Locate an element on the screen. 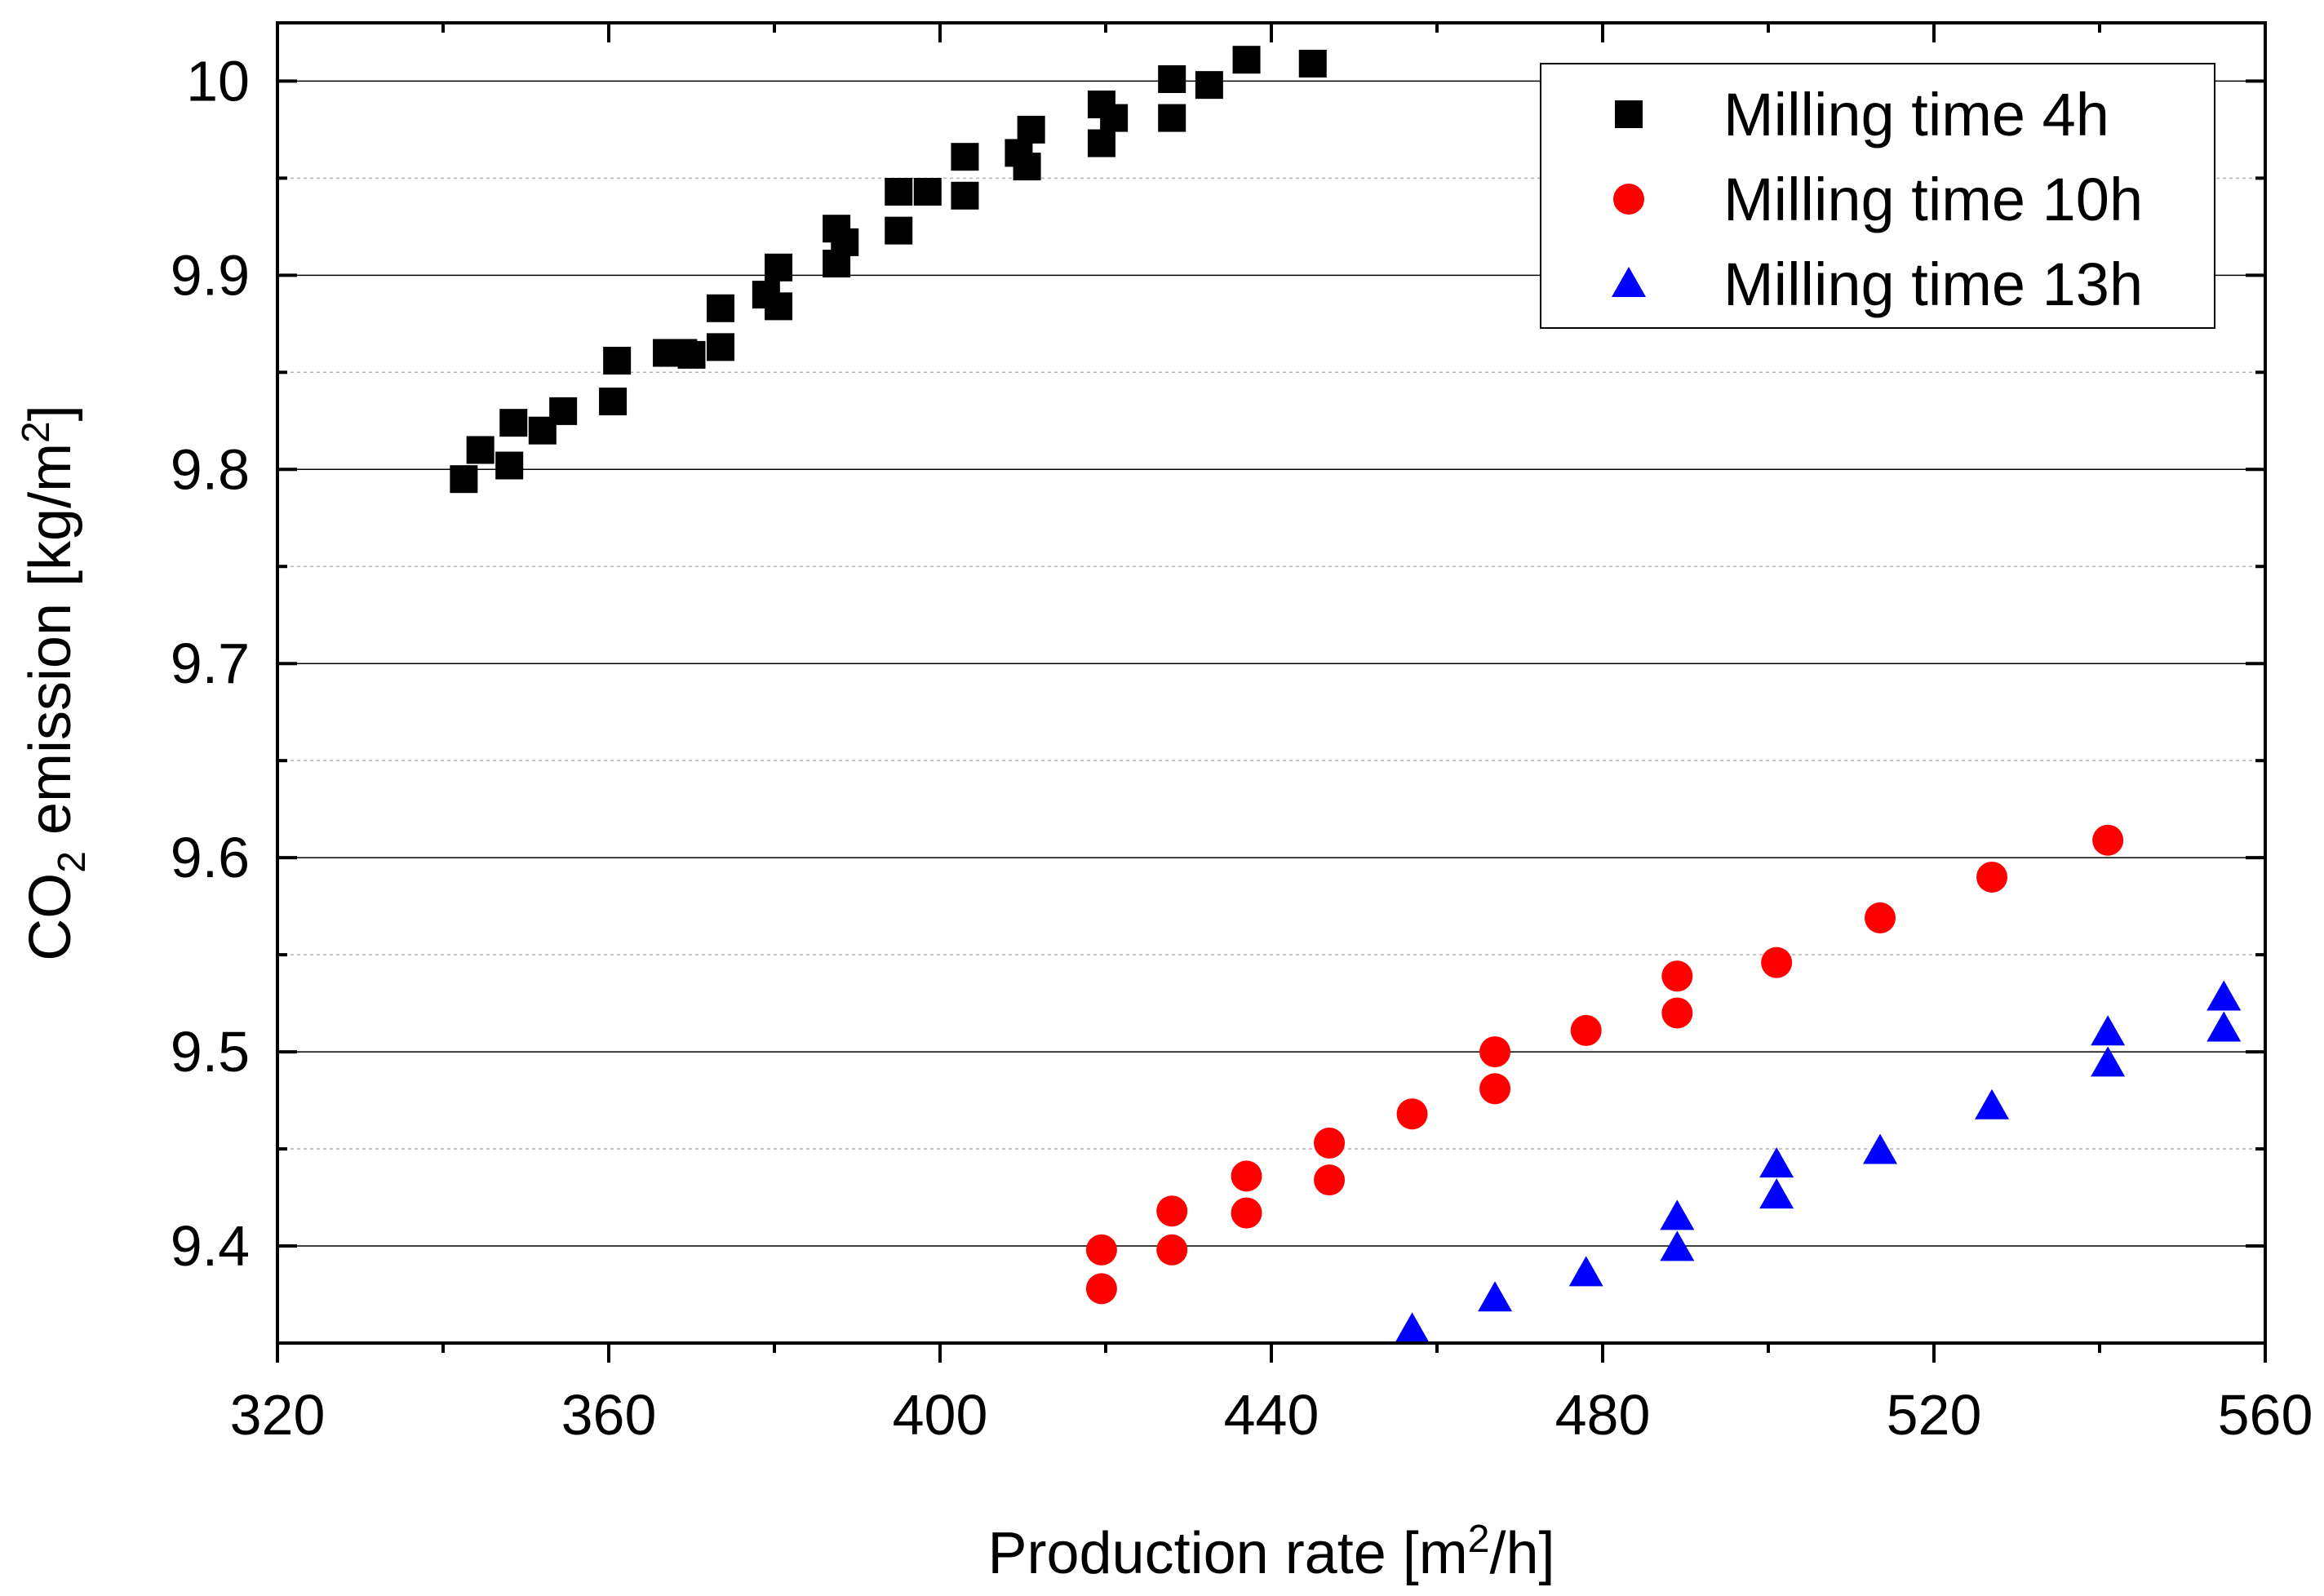  x-axis-title: Production rate [m2/h] is located at coordinates (1271, 1552).